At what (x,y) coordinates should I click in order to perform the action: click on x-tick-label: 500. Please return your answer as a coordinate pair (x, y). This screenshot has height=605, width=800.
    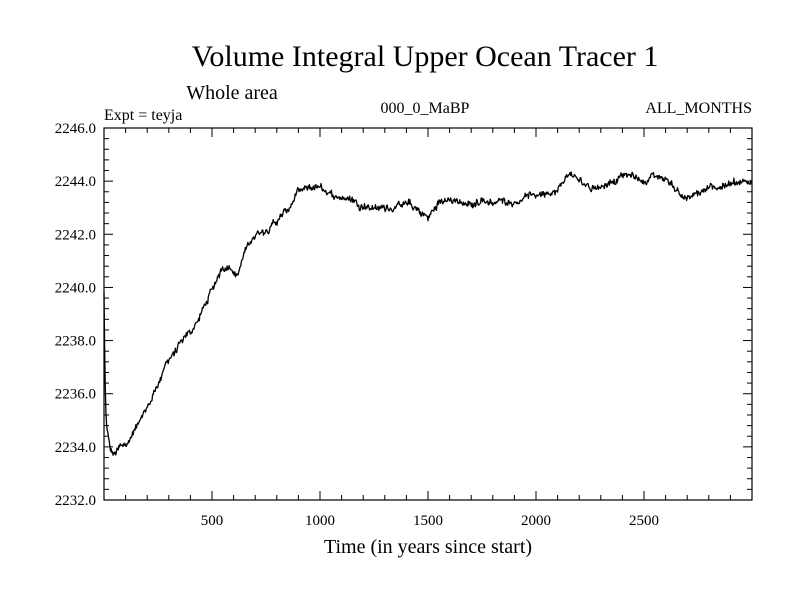
    Looking at the image, I should click on (212, 521).